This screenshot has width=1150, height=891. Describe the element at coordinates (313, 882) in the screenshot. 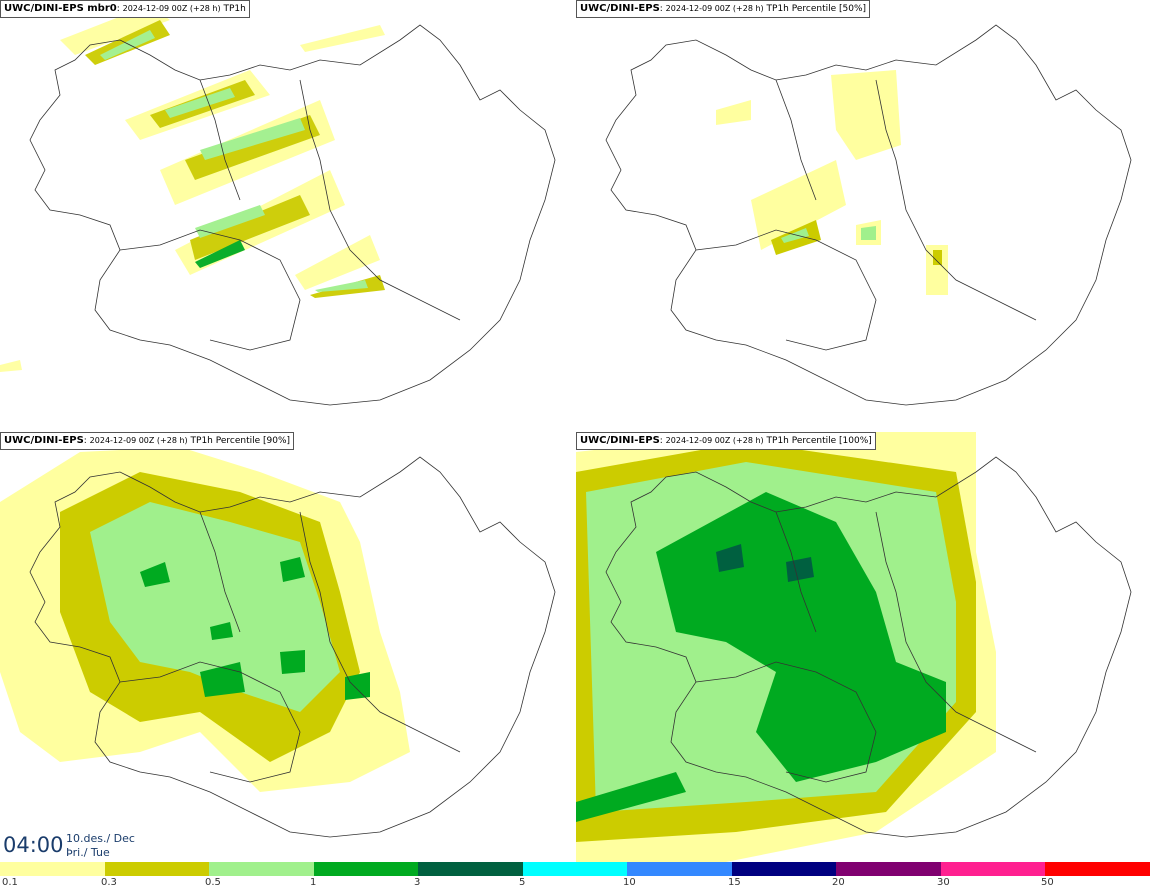

I see `colorbar-tick-label: 1` at that location.